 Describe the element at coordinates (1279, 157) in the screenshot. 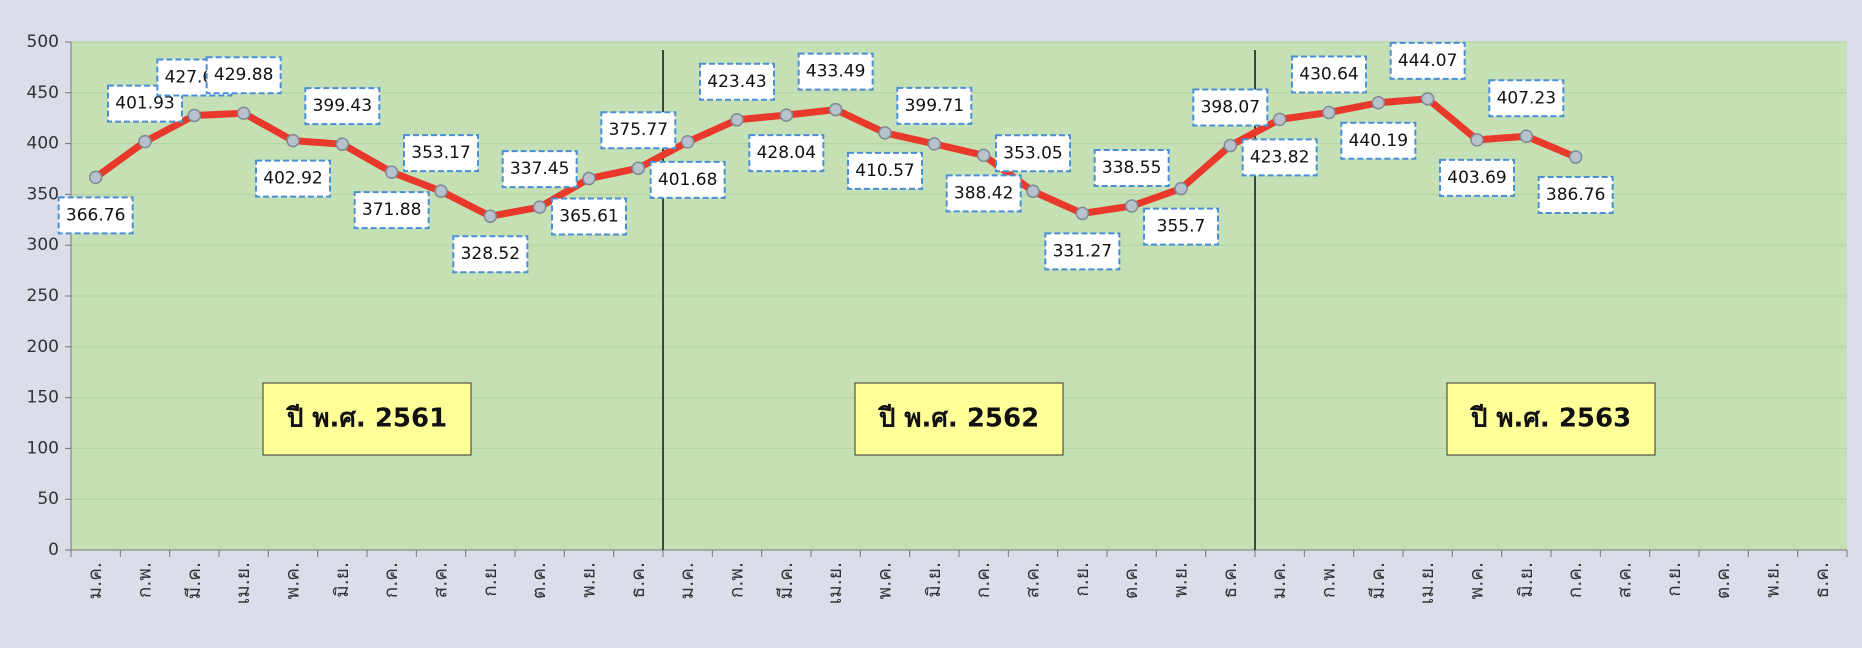

I see `data-label: 423.82` at that location.